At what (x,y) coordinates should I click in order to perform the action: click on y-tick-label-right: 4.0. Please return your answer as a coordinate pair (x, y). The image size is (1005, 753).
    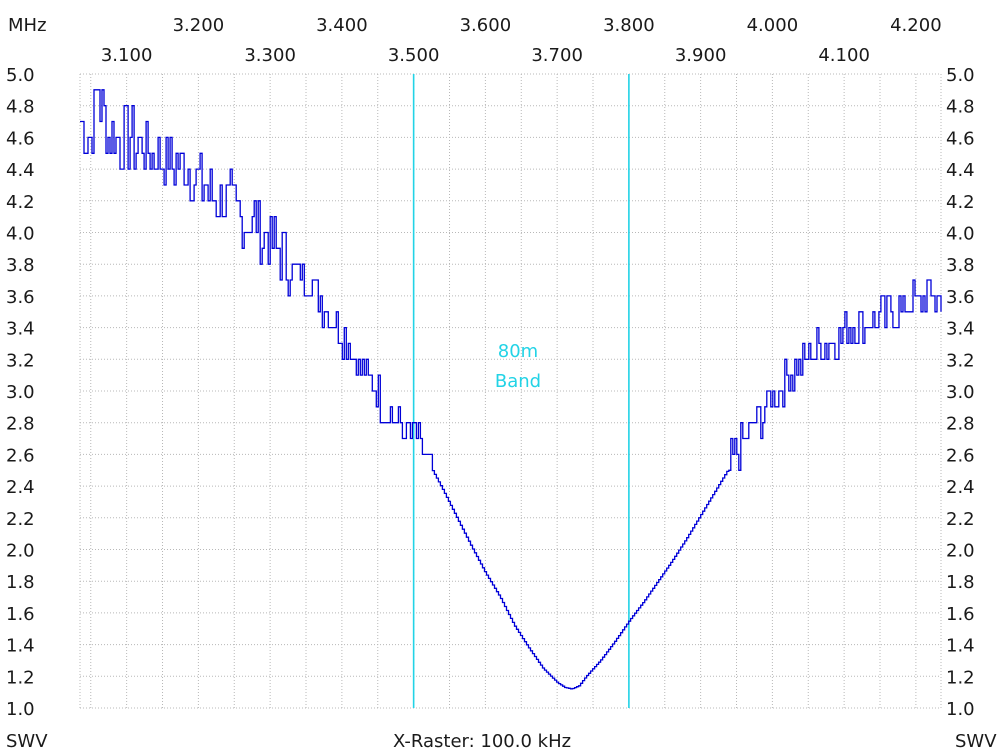
    Looking at the image, I should click on (960, 234).